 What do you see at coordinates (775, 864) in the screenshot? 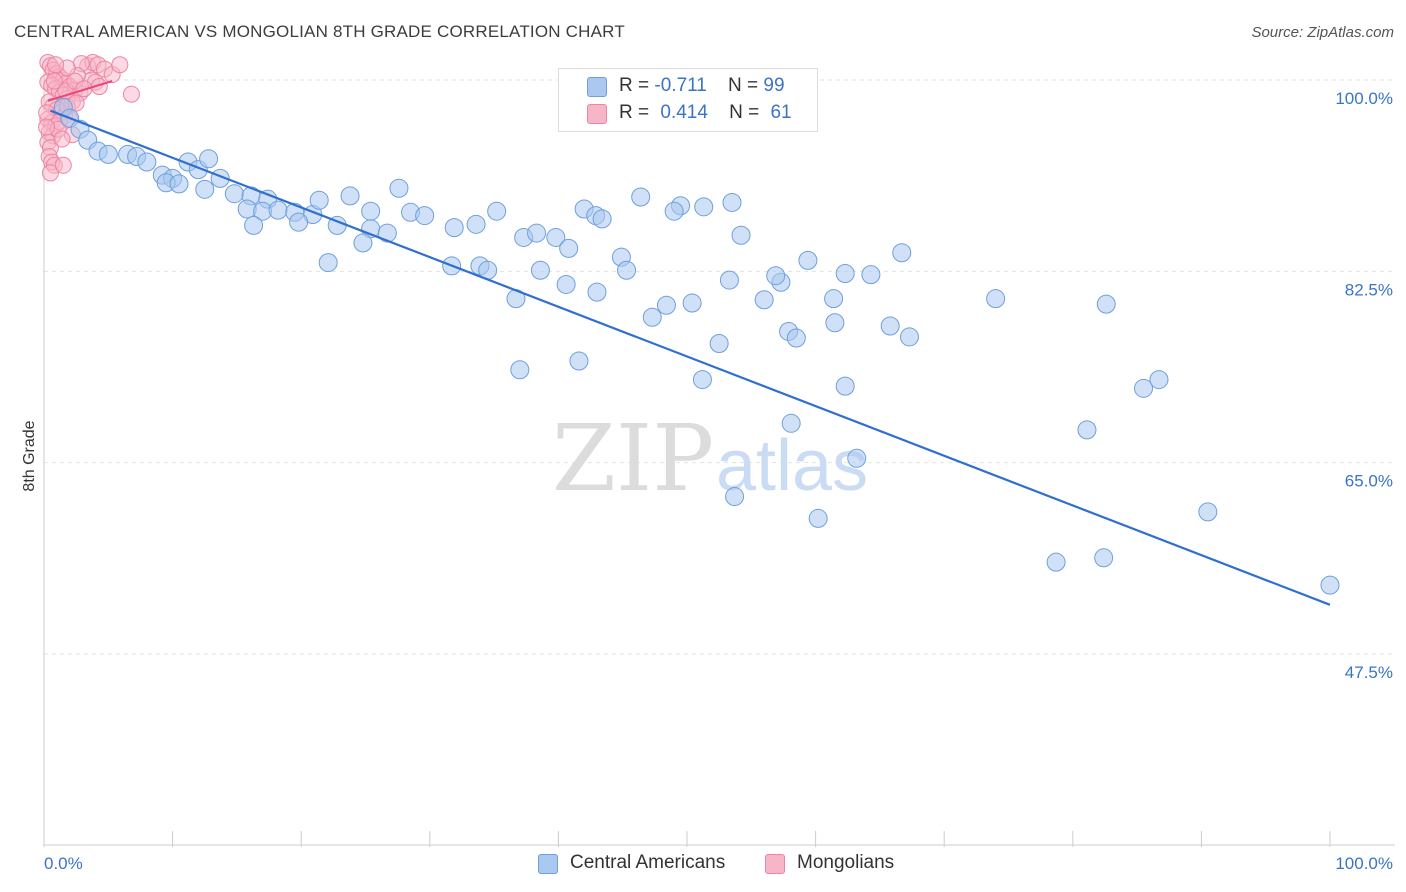
I see `legend-swatch-mongolians` at bounding box center [775, 864].